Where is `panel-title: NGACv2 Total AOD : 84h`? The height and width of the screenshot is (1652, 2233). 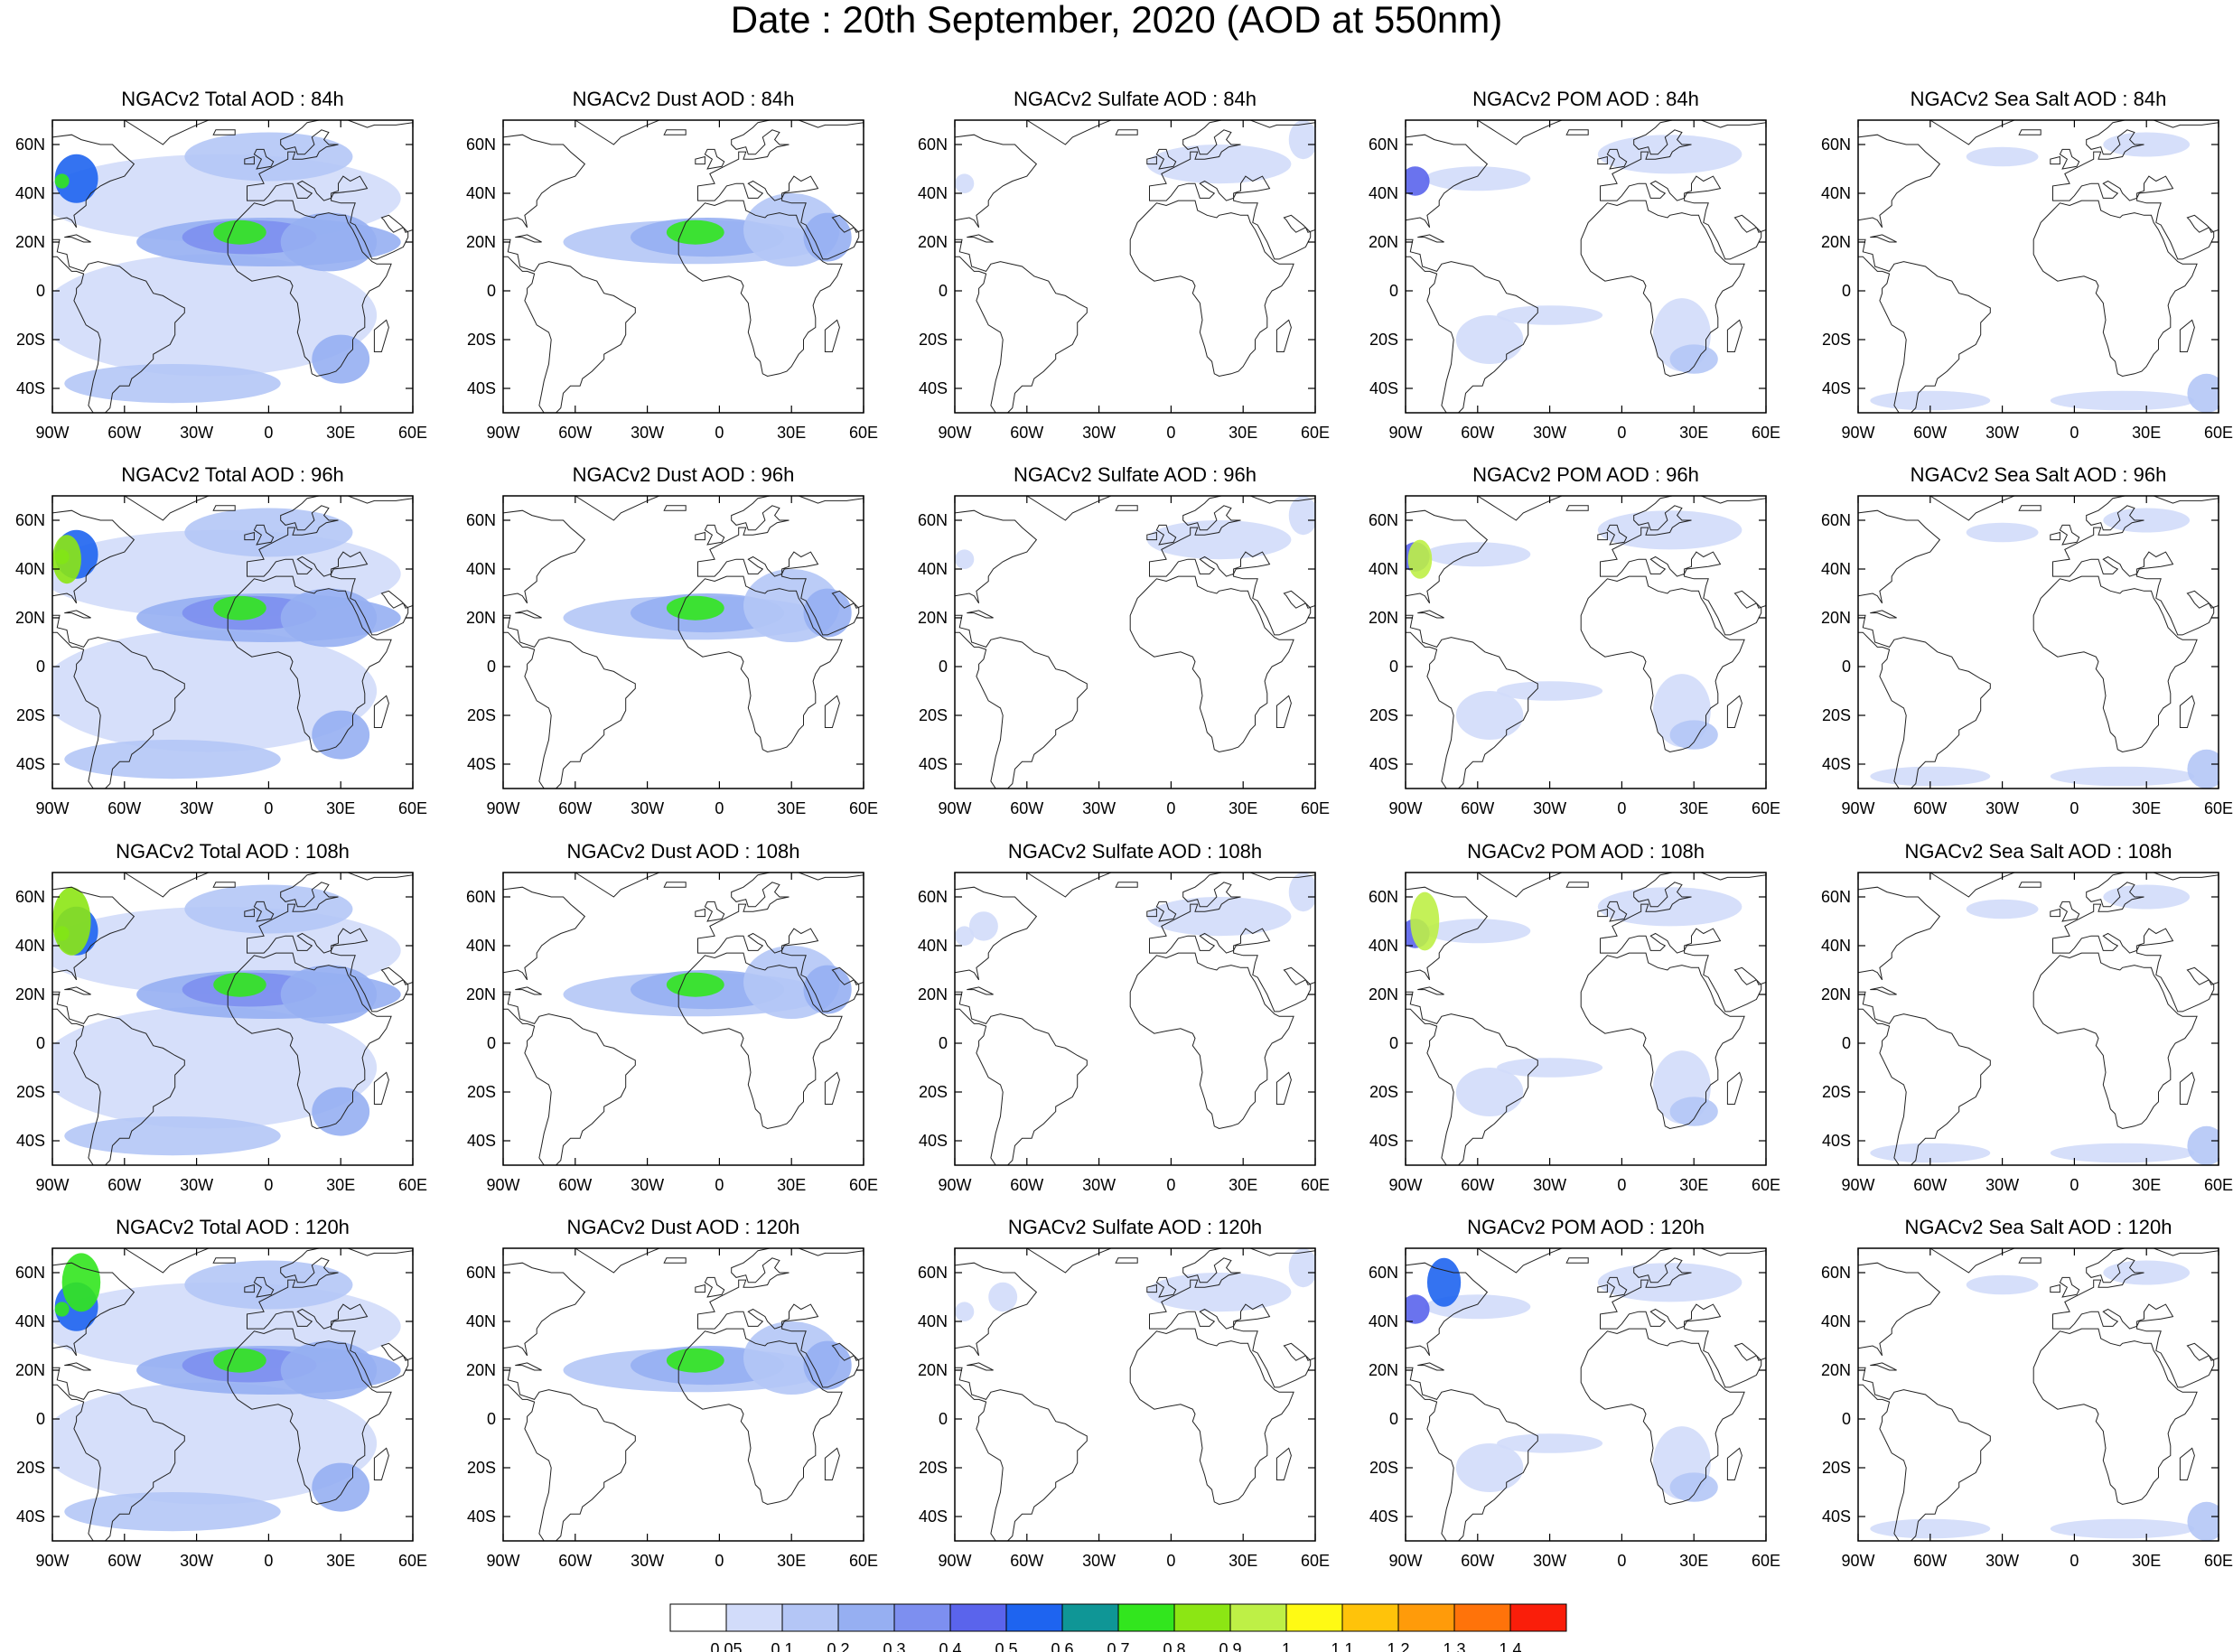 panel-title: NGACv2 Total AOD : 84h is located at coordinates (232, 99).